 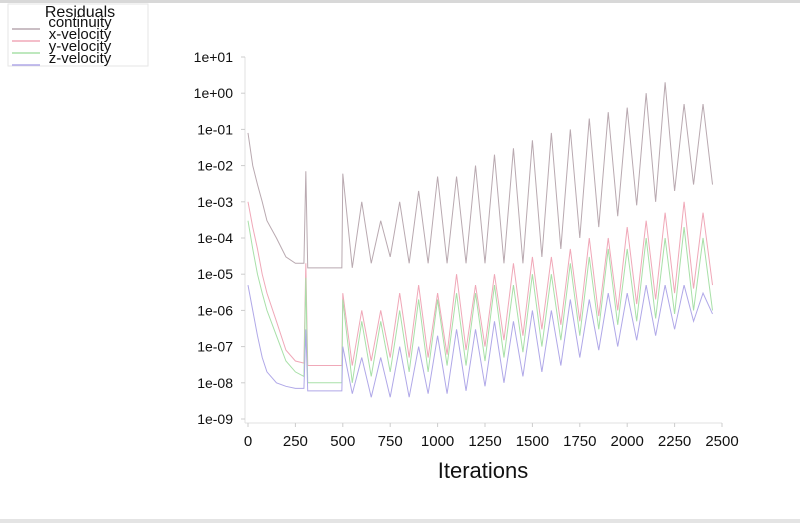 What do you see at coordinates (215, 129) in the screenshot?
I see `y-tick-label: 1e-01` at bounding box center [215, 129].